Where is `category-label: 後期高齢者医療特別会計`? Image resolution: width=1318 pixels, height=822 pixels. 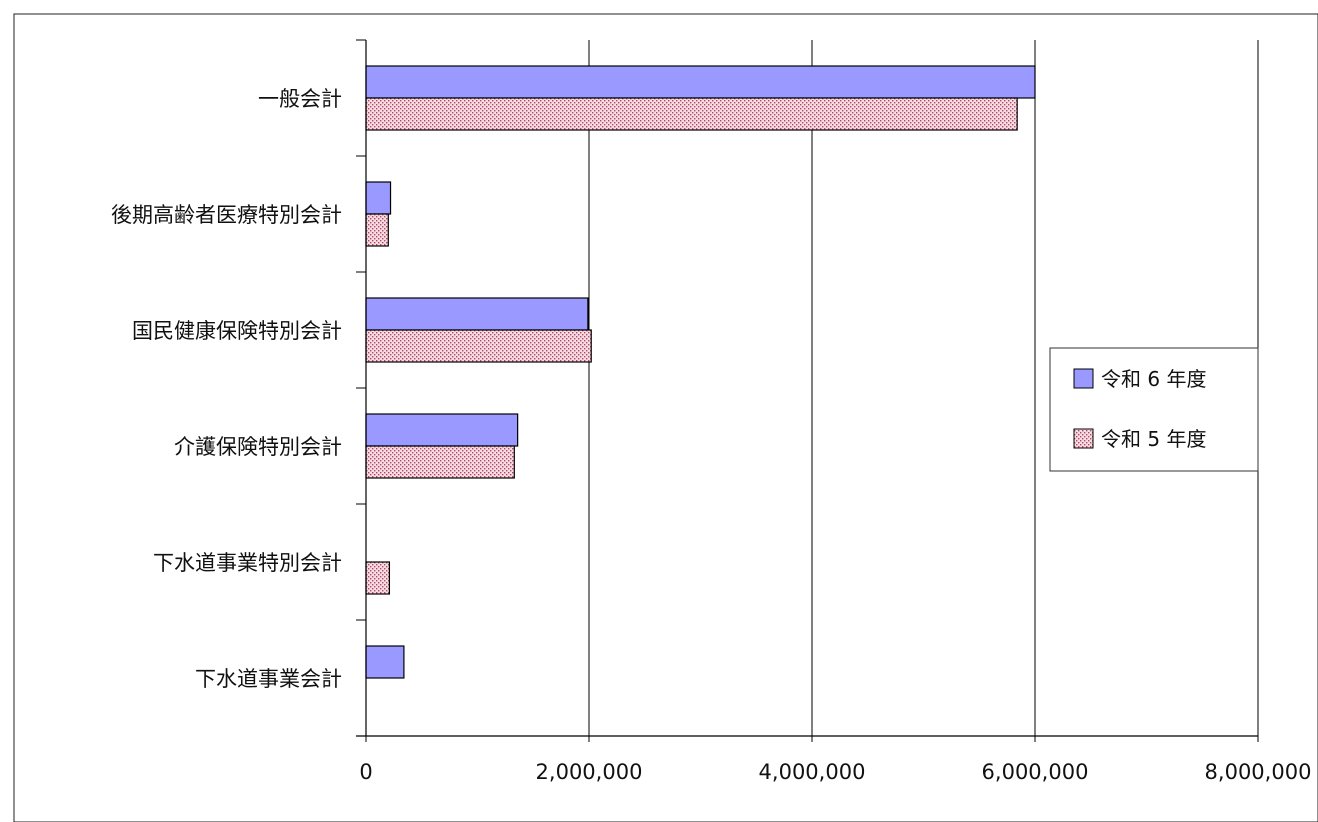
category-label: 後期高齢者医療特別会計 is located at coordinates (226, 215).